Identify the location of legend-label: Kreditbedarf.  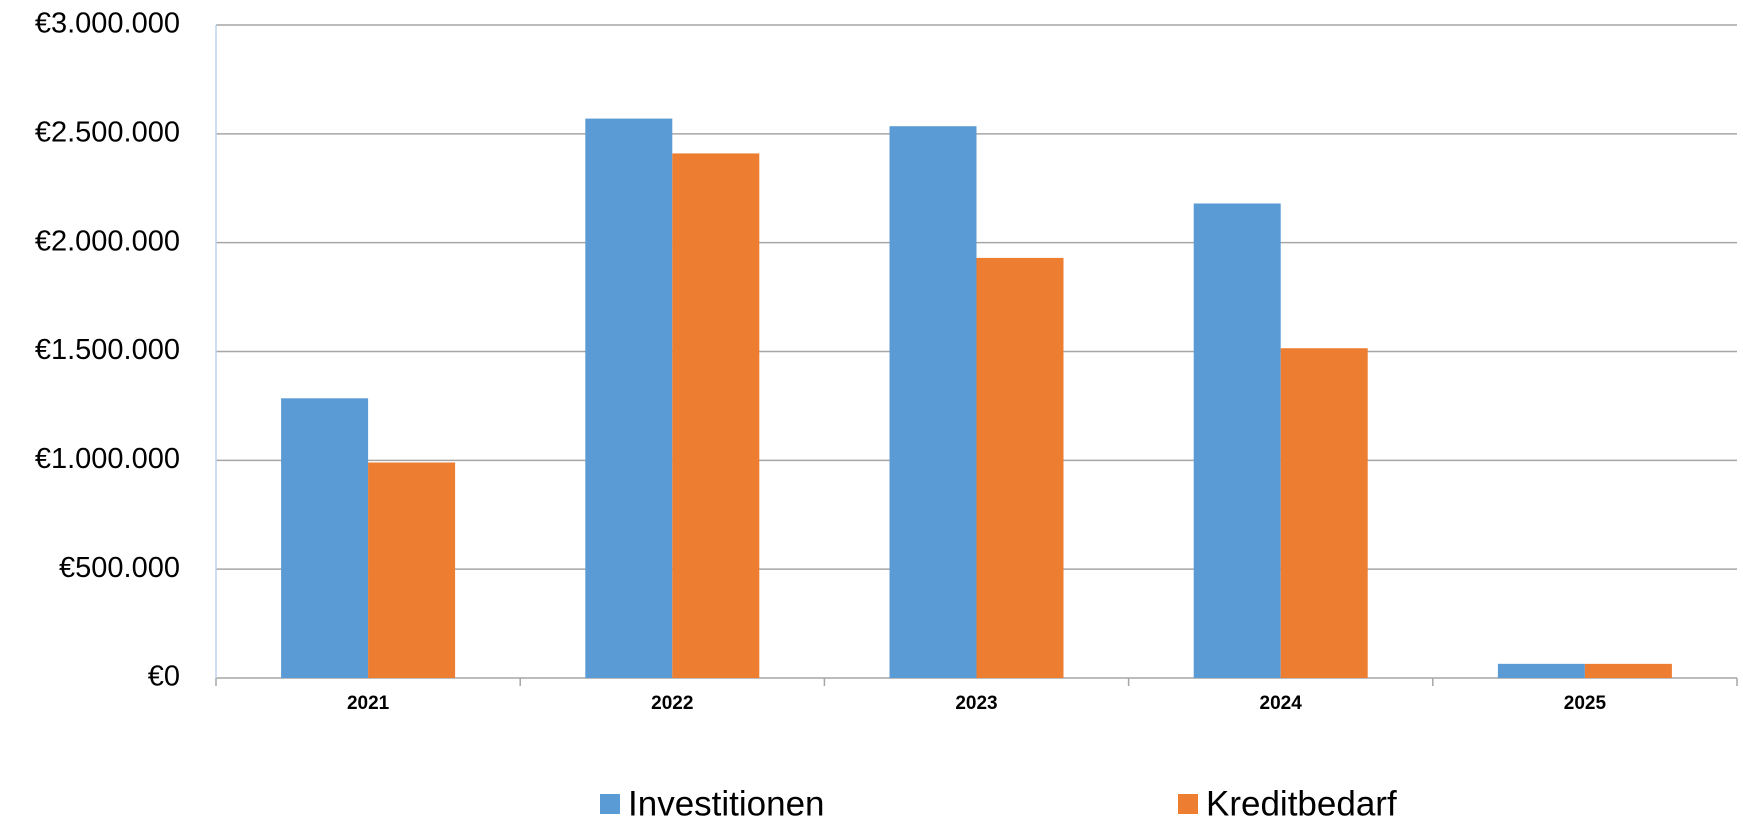
(1301, 803).